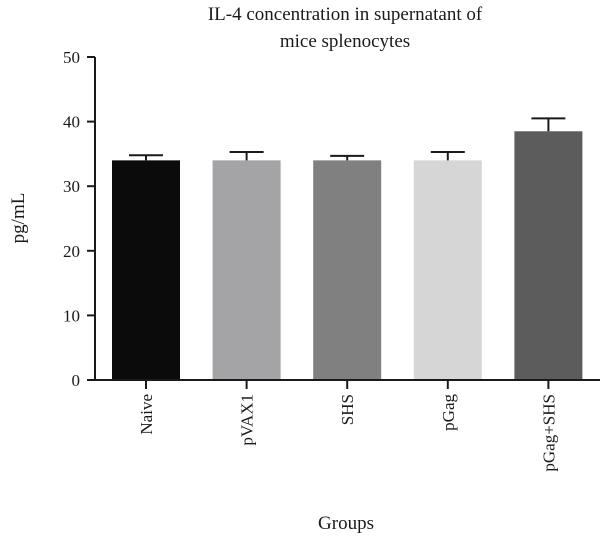 The image size is (600, 539). I want to click on x-tick-label-4: pGag+SHS, so click(548, 433).